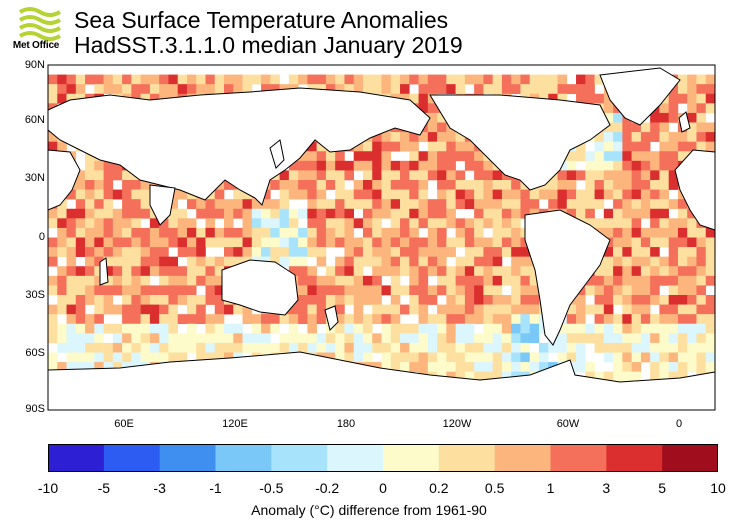  Describe the element at coordinates (679, 424) in the screenshot. I see `lon-label-0: 0` at that location.